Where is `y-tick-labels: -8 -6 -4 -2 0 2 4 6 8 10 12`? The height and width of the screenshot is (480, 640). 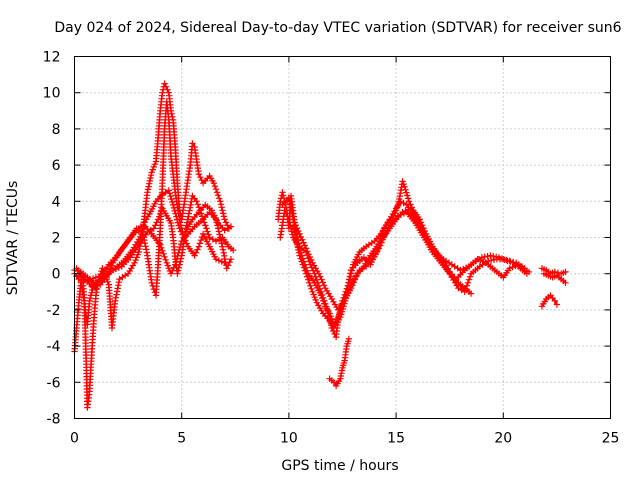
y-tick-labels: -8 -6 -4 -2 0 2 4 6 8 10 12 is located at coordinates (52, 239).